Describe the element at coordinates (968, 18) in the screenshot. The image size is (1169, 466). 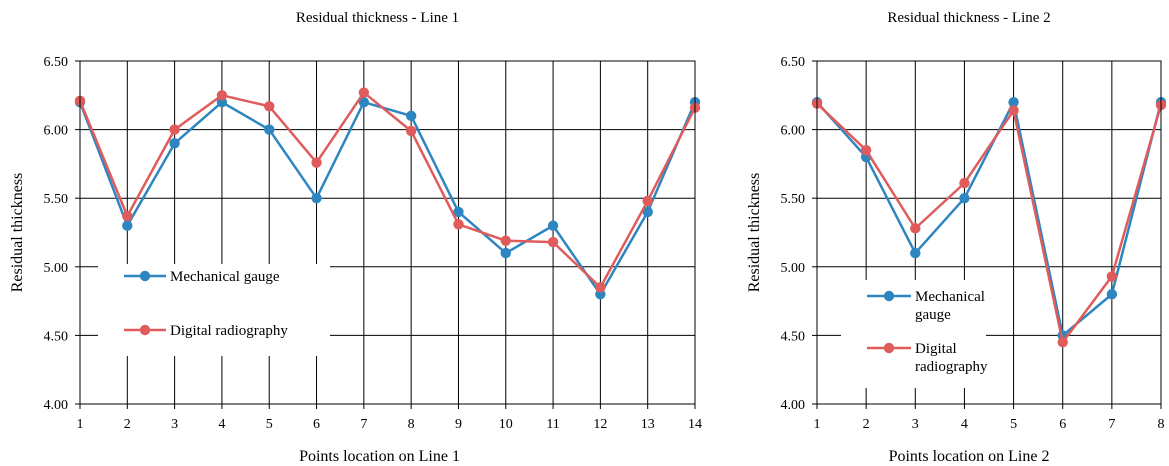
I see `chart-title: Residual thickness - Line 2` at that location.